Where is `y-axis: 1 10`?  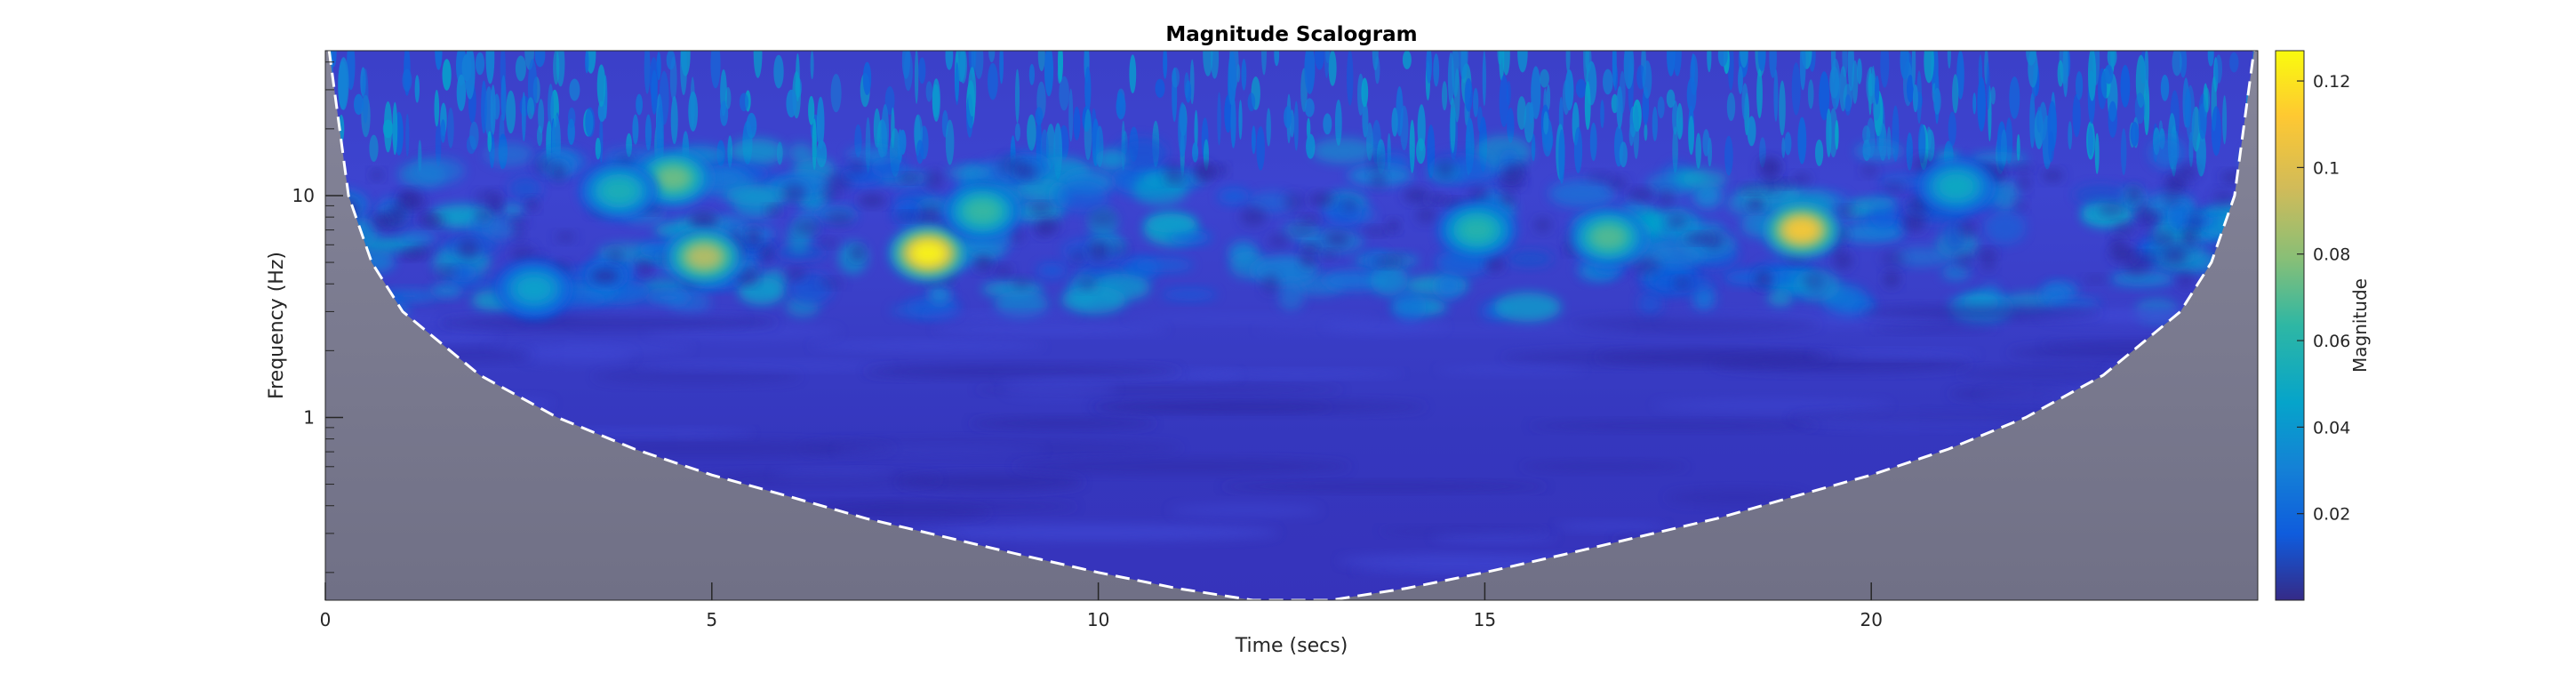 y-axis: 1 10 is located at coordinates (317, 318).